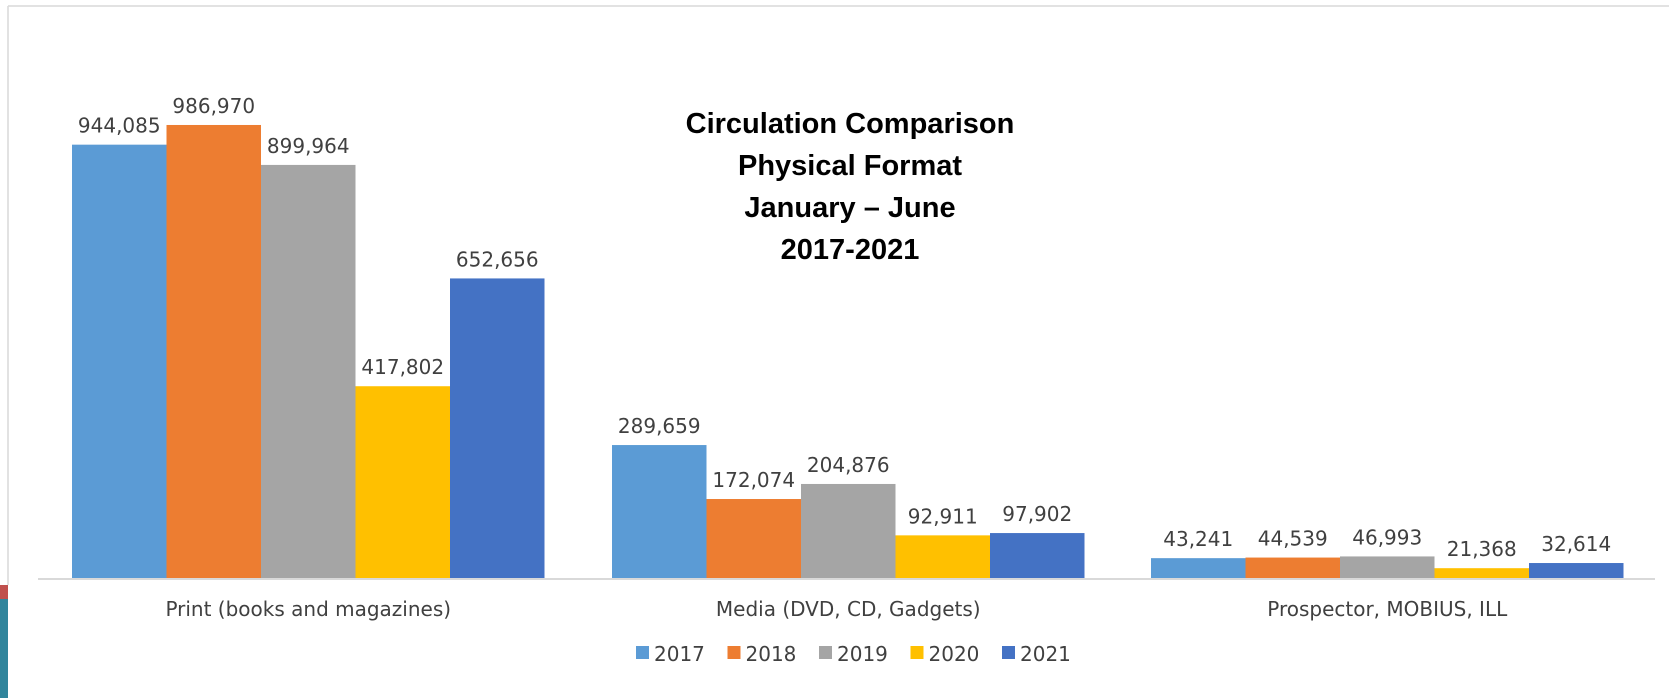 This screenshot has width=1669, height=698. What do you see at coordinates (850, 124) in the screenshot?
I see `chart-title-line-1: Circulation Comparison` at bounding box center [850, 124].